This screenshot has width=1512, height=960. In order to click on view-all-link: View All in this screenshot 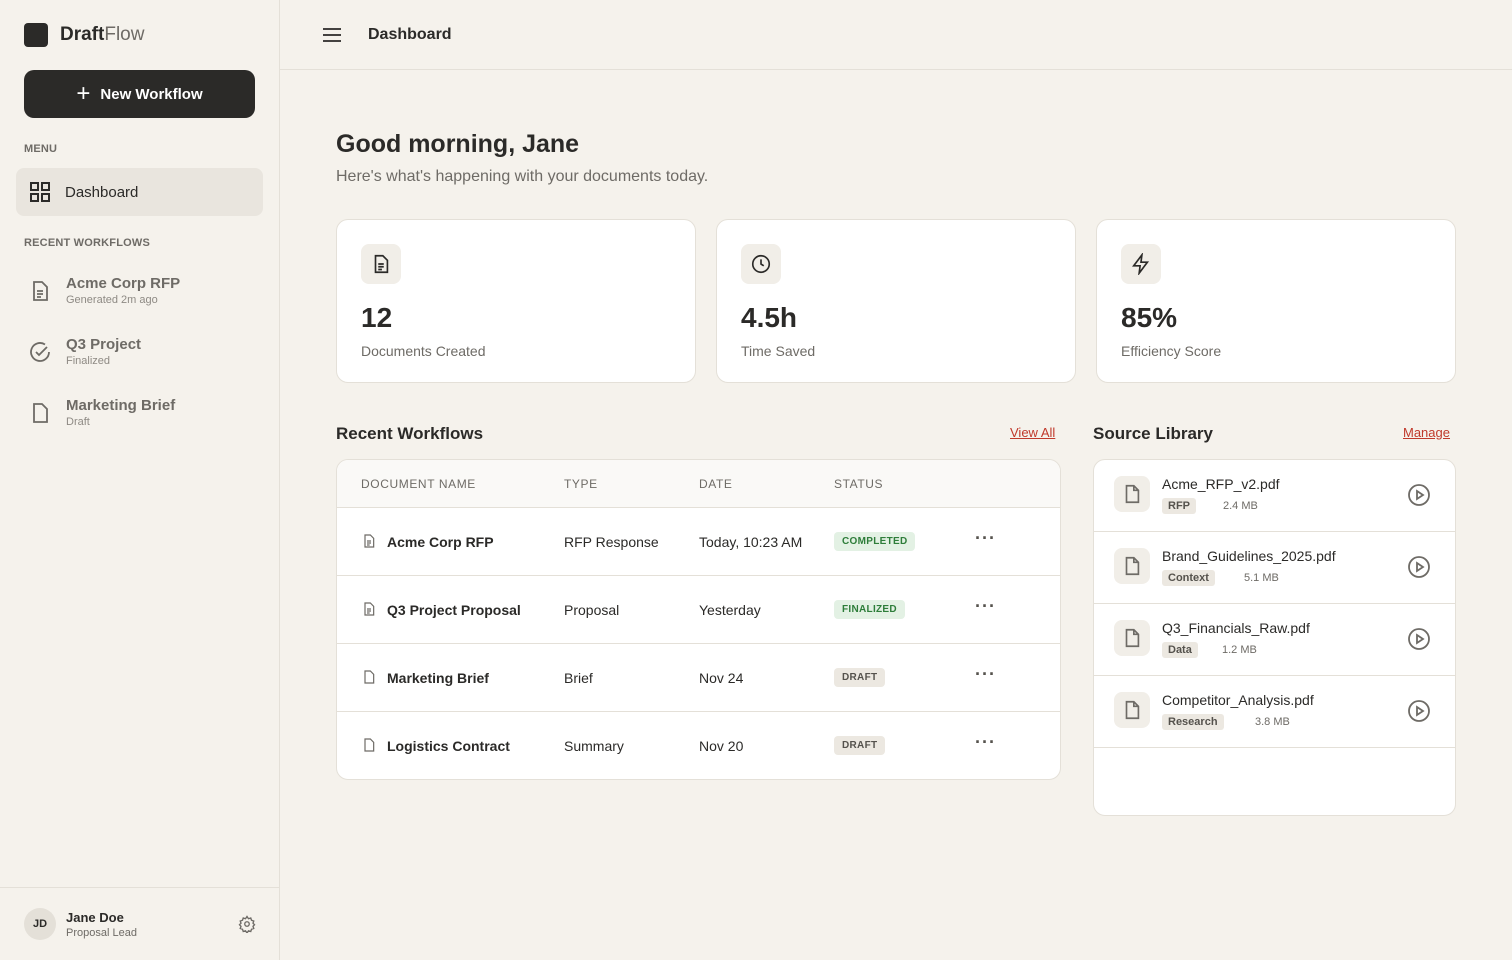, I will do `click(1033, 432)`.